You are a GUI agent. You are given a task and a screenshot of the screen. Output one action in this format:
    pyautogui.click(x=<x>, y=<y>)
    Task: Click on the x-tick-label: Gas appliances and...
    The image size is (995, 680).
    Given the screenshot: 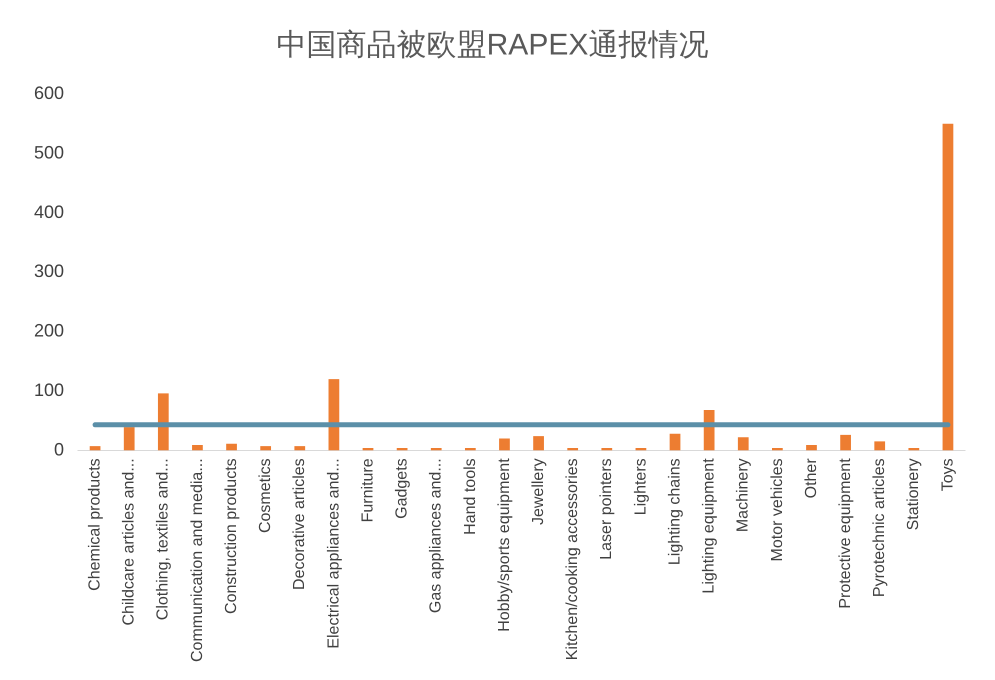 What is the action you would take?
    pyautogui.click(x=436, y=536)
    